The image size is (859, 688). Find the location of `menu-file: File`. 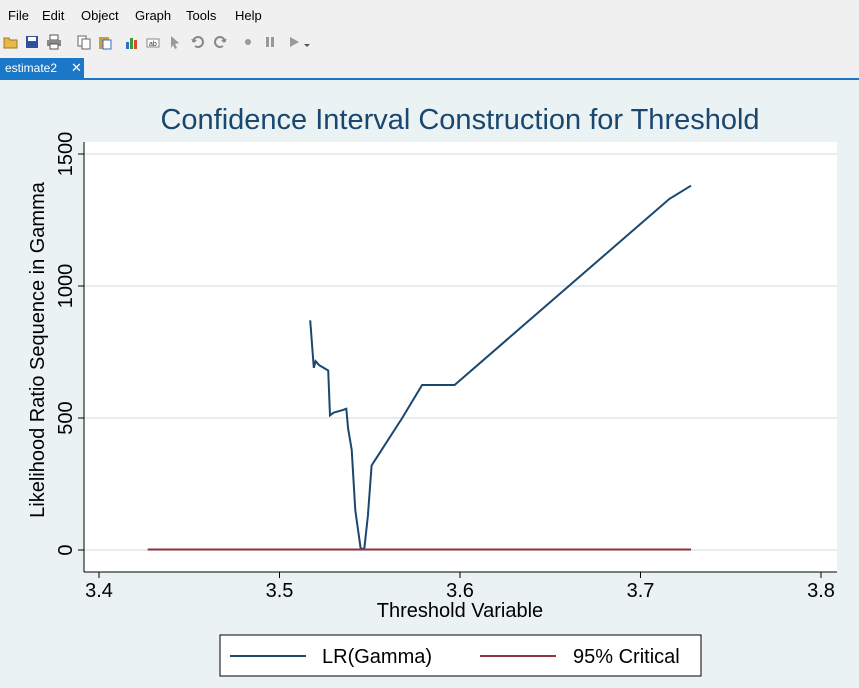

menu-file: File is located at coordinates (18, 15).